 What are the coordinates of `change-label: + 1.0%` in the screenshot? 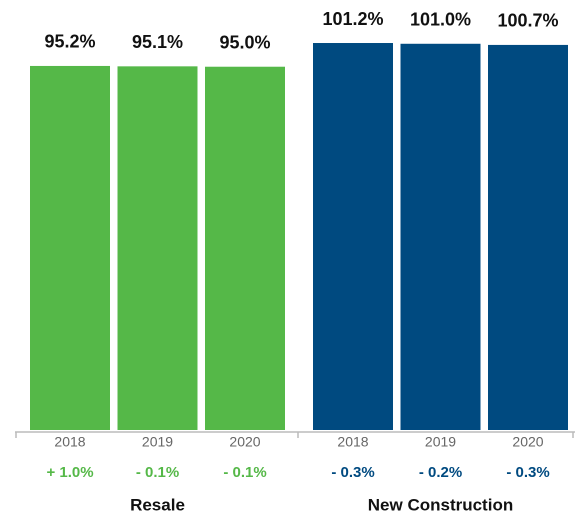 It's located at (69, 472).